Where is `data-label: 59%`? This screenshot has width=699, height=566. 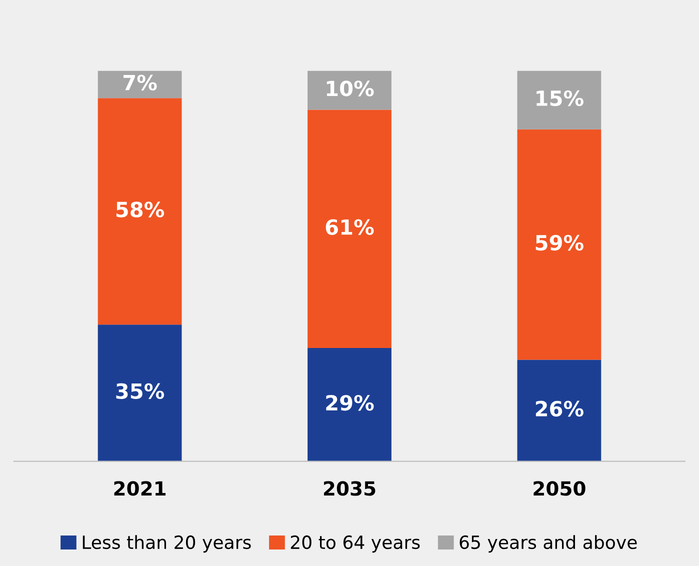 data-label: 59% is located at coordinates (560, 242).